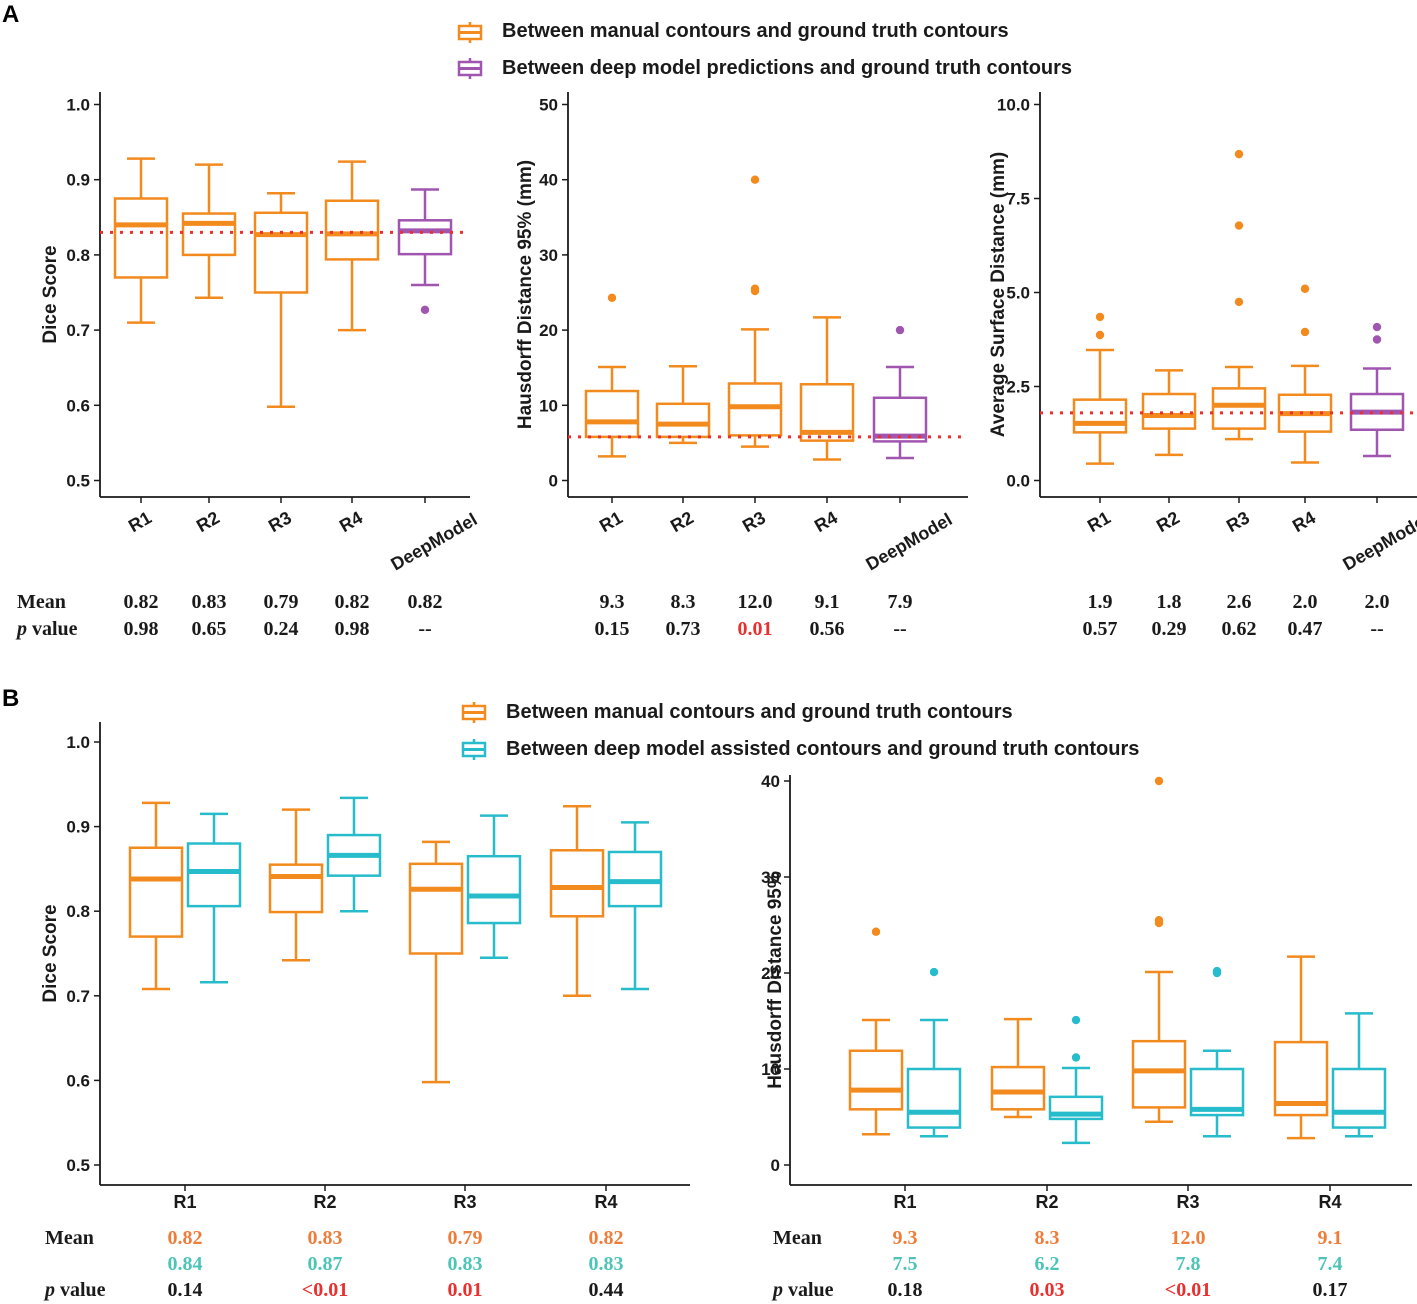 The image size is (1417, 1304). What do you see at coordinates (1013, 105) in the screenshot?
I see `y-tick-label: 10.0` at bounding box center [1013, 105].